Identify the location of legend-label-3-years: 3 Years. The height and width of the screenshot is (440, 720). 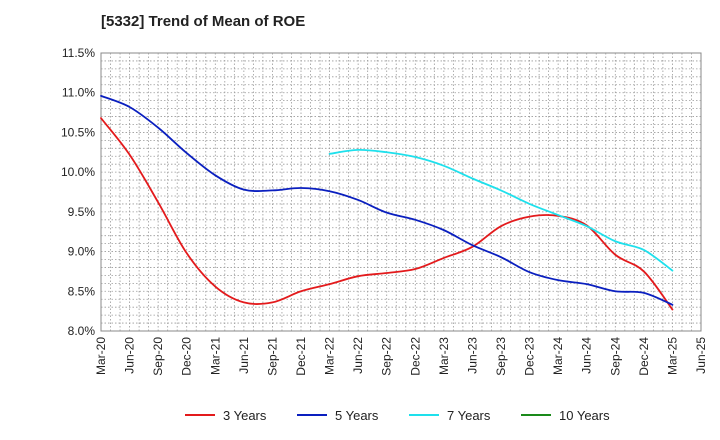
(245, 415).